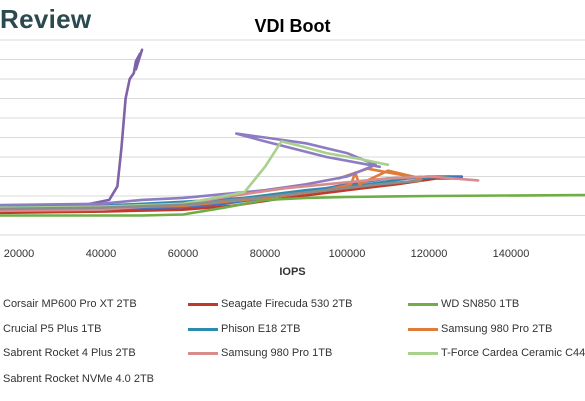 Image resolution: width=585 pixels, height=401 pixels. Describe the element at coordinates (265, 254) in the screenshot. I see `x-tick-label: 80000` at that location.